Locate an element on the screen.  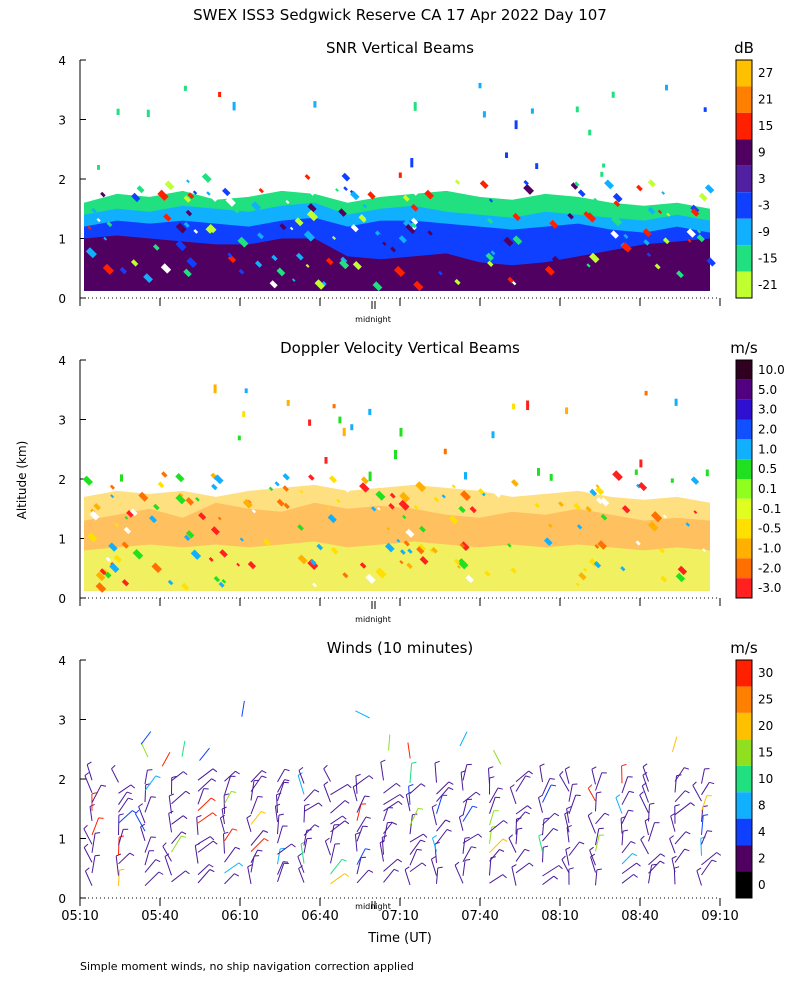
y-tick-label: 4 is located at coordinates (62, 361).